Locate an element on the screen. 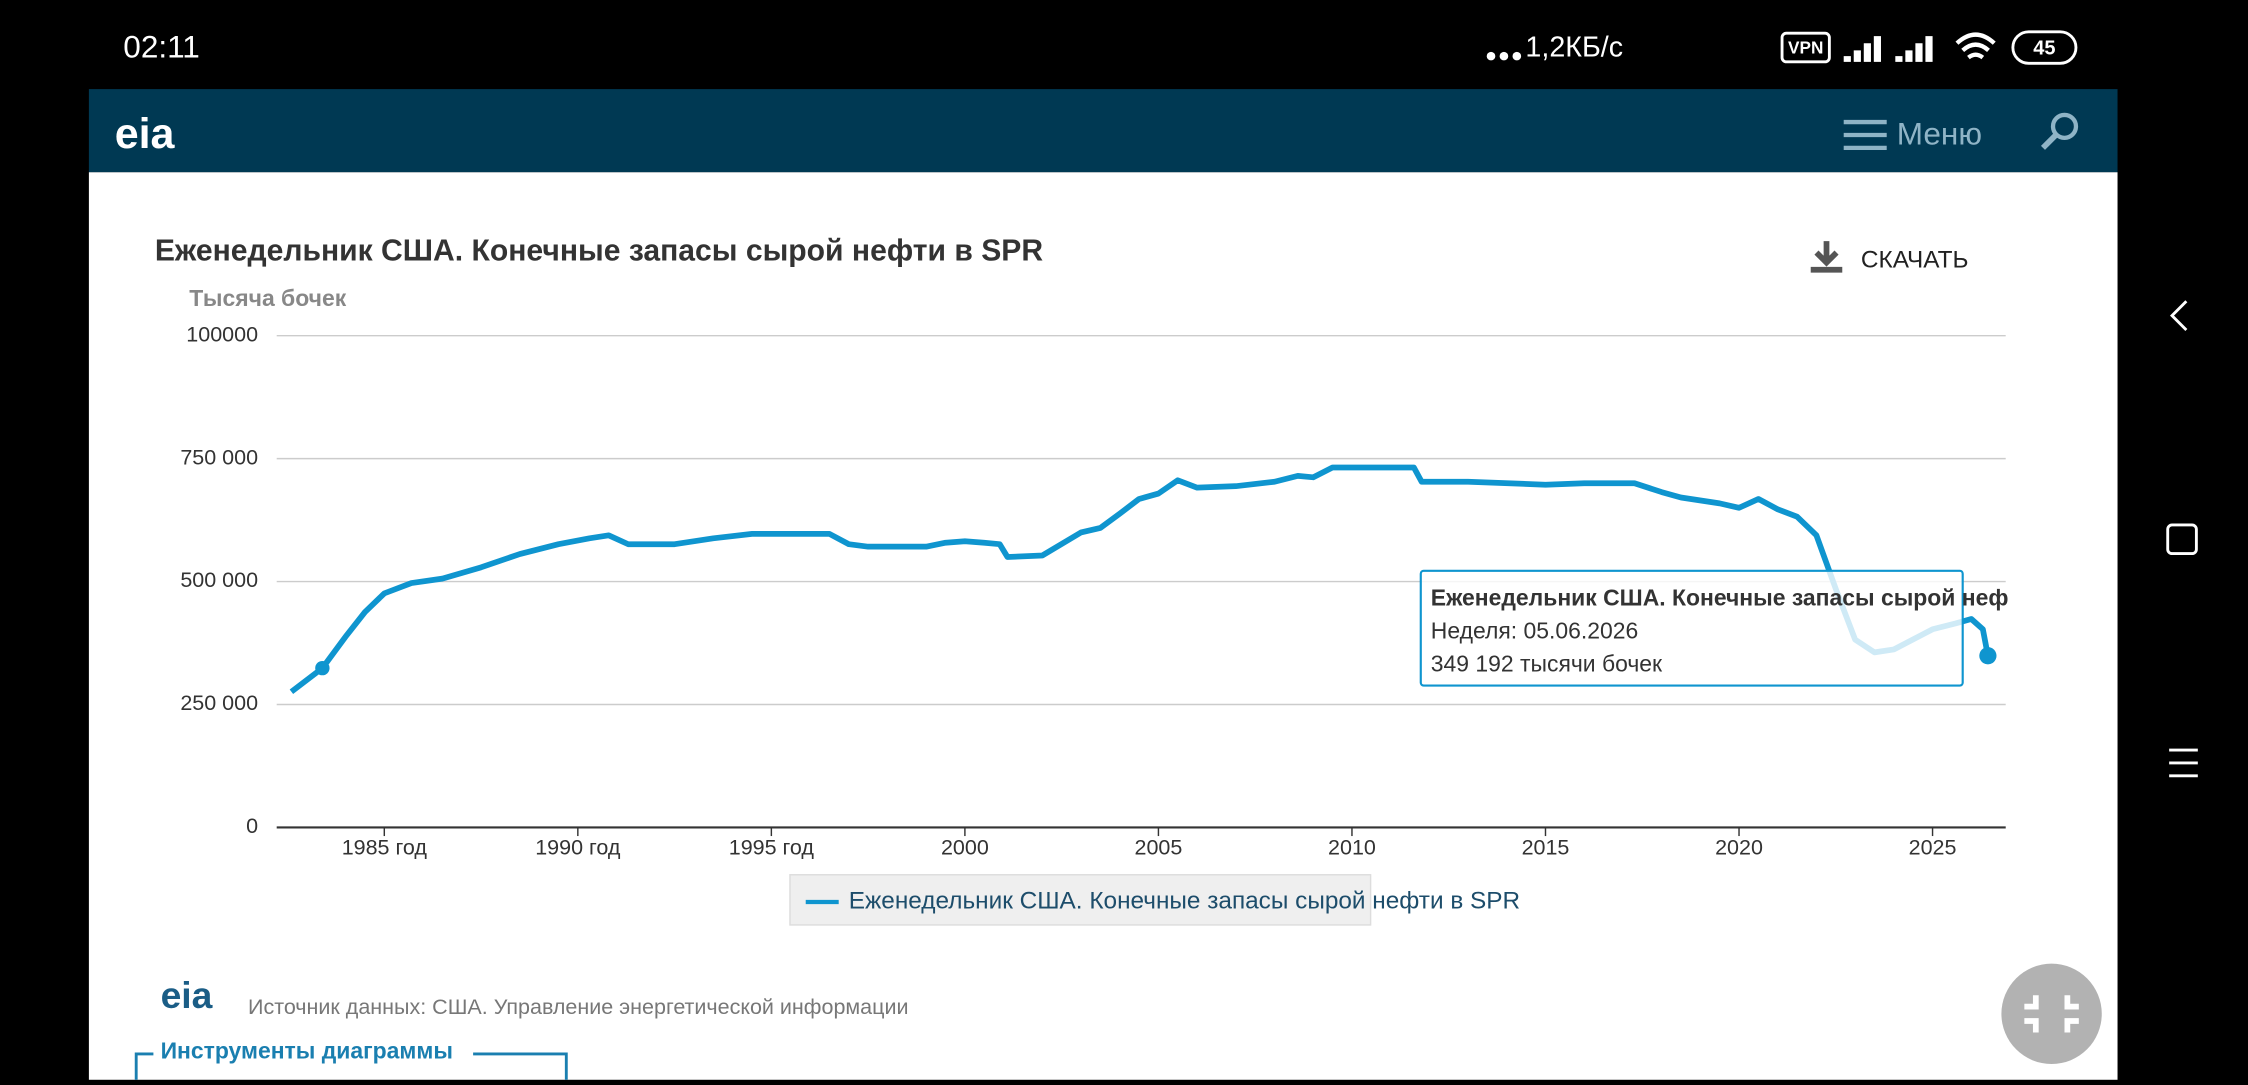 This screenshot has width=2248, height=1085. signal is located at coordinates (1888, 49).